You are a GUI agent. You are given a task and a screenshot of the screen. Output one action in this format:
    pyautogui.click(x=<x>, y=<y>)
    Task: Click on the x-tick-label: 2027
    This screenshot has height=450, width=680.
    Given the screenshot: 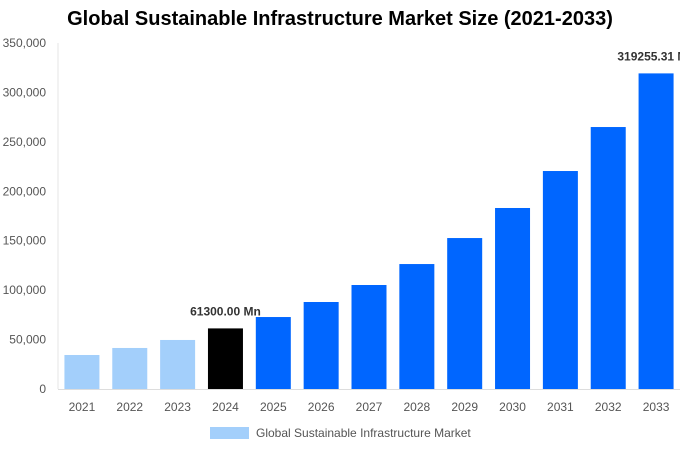 What is the action you would take?
    pyautogui.click(x=369, y=407)
    